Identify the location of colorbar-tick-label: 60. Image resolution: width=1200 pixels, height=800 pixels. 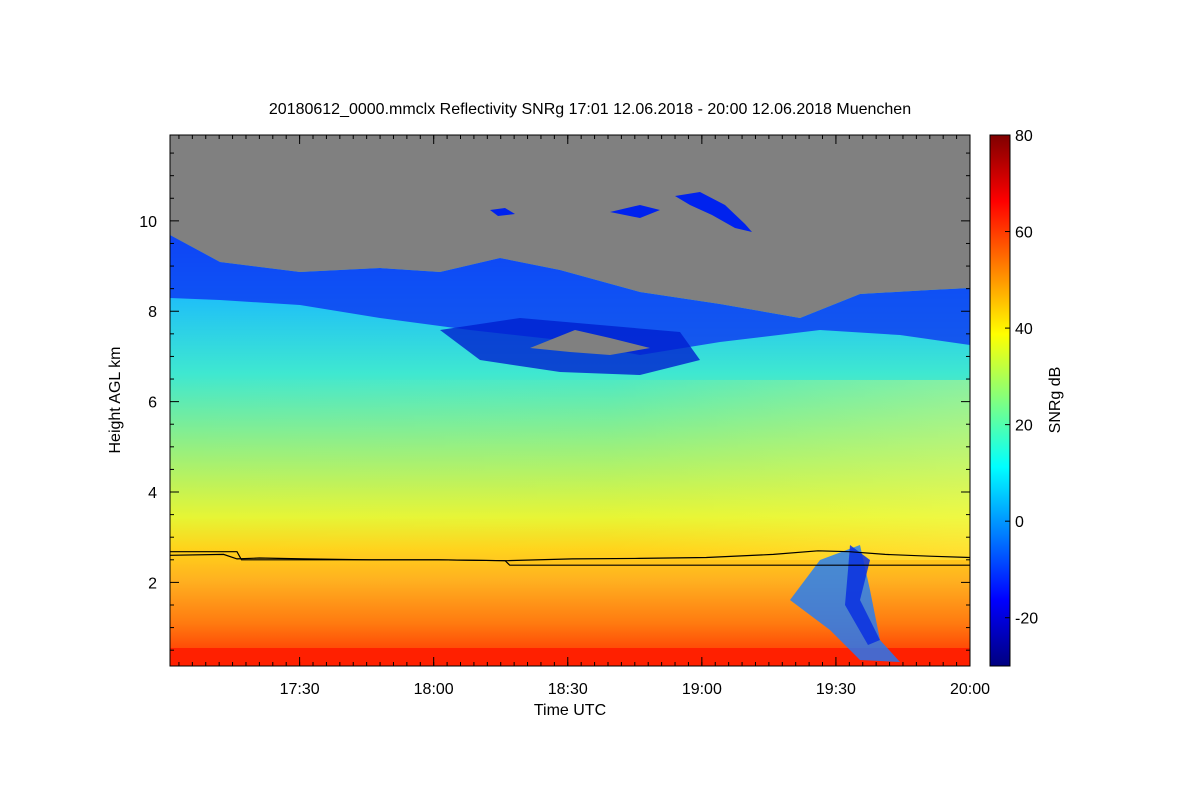
(1024, 233).